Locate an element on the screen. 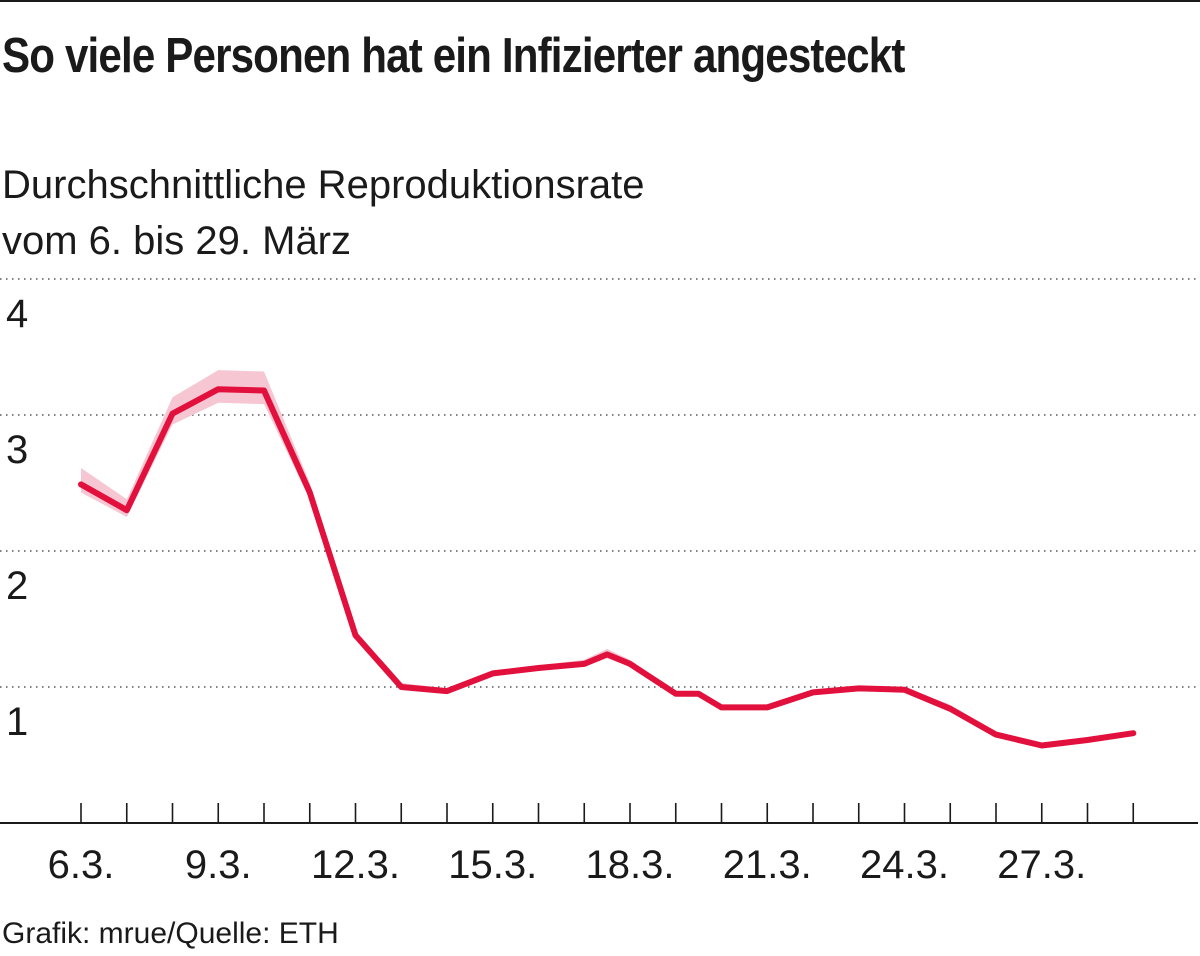  top-rule is located at coordinates (600, 1).